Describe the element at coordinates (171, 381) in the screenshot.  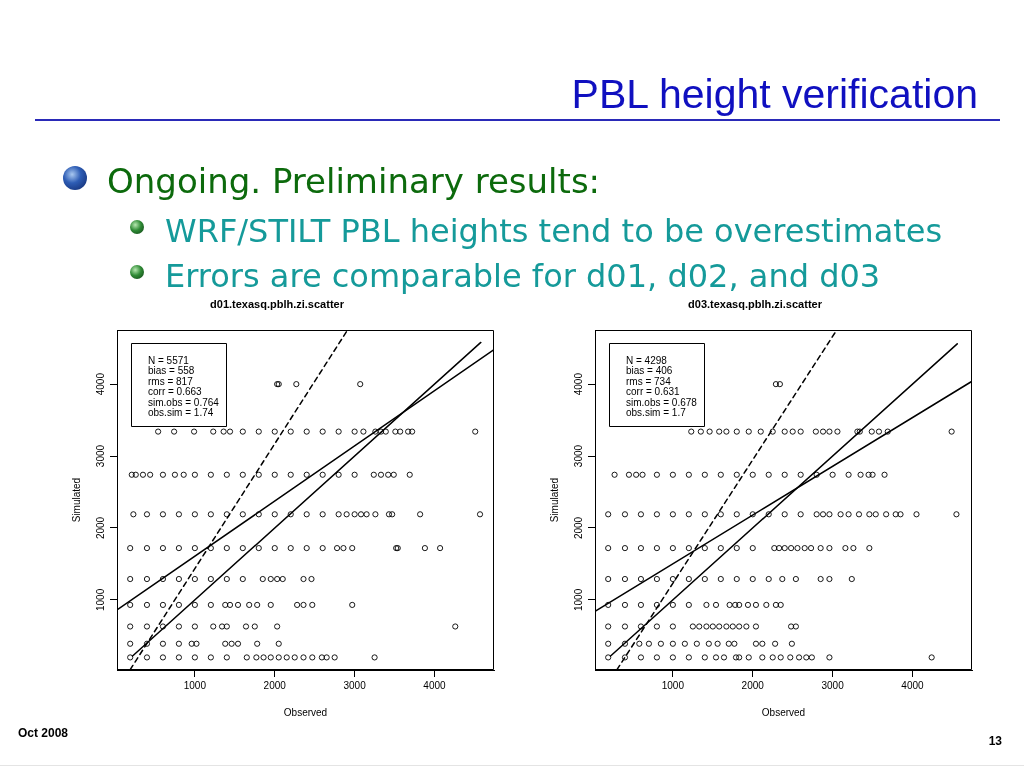
I see `annotation: rms = 817` at that location.